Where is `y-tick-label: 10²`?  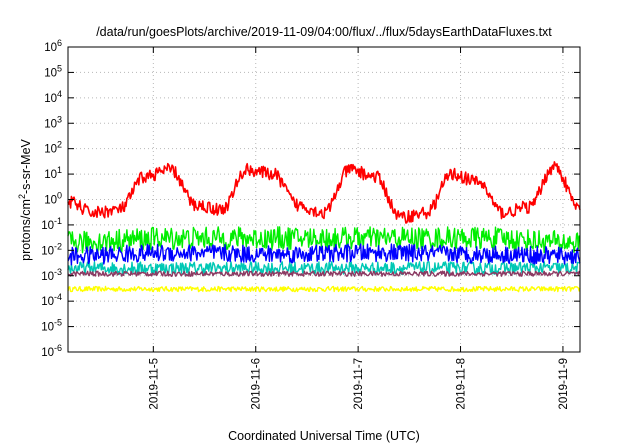 y-tick-label: 10² is located at coordinates (53, 148).